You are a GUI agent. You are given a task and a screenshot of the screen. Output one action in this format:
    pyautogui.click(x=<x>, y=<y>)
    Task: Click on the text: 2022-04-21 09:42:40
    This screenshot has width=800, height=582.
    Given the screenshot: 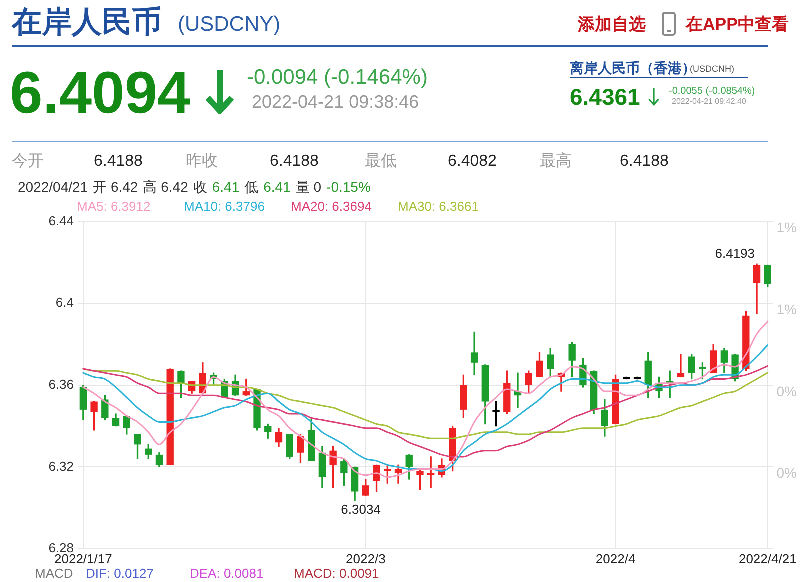 What is the action you would take?
    pyautogui.click(x=709, y=101)
    